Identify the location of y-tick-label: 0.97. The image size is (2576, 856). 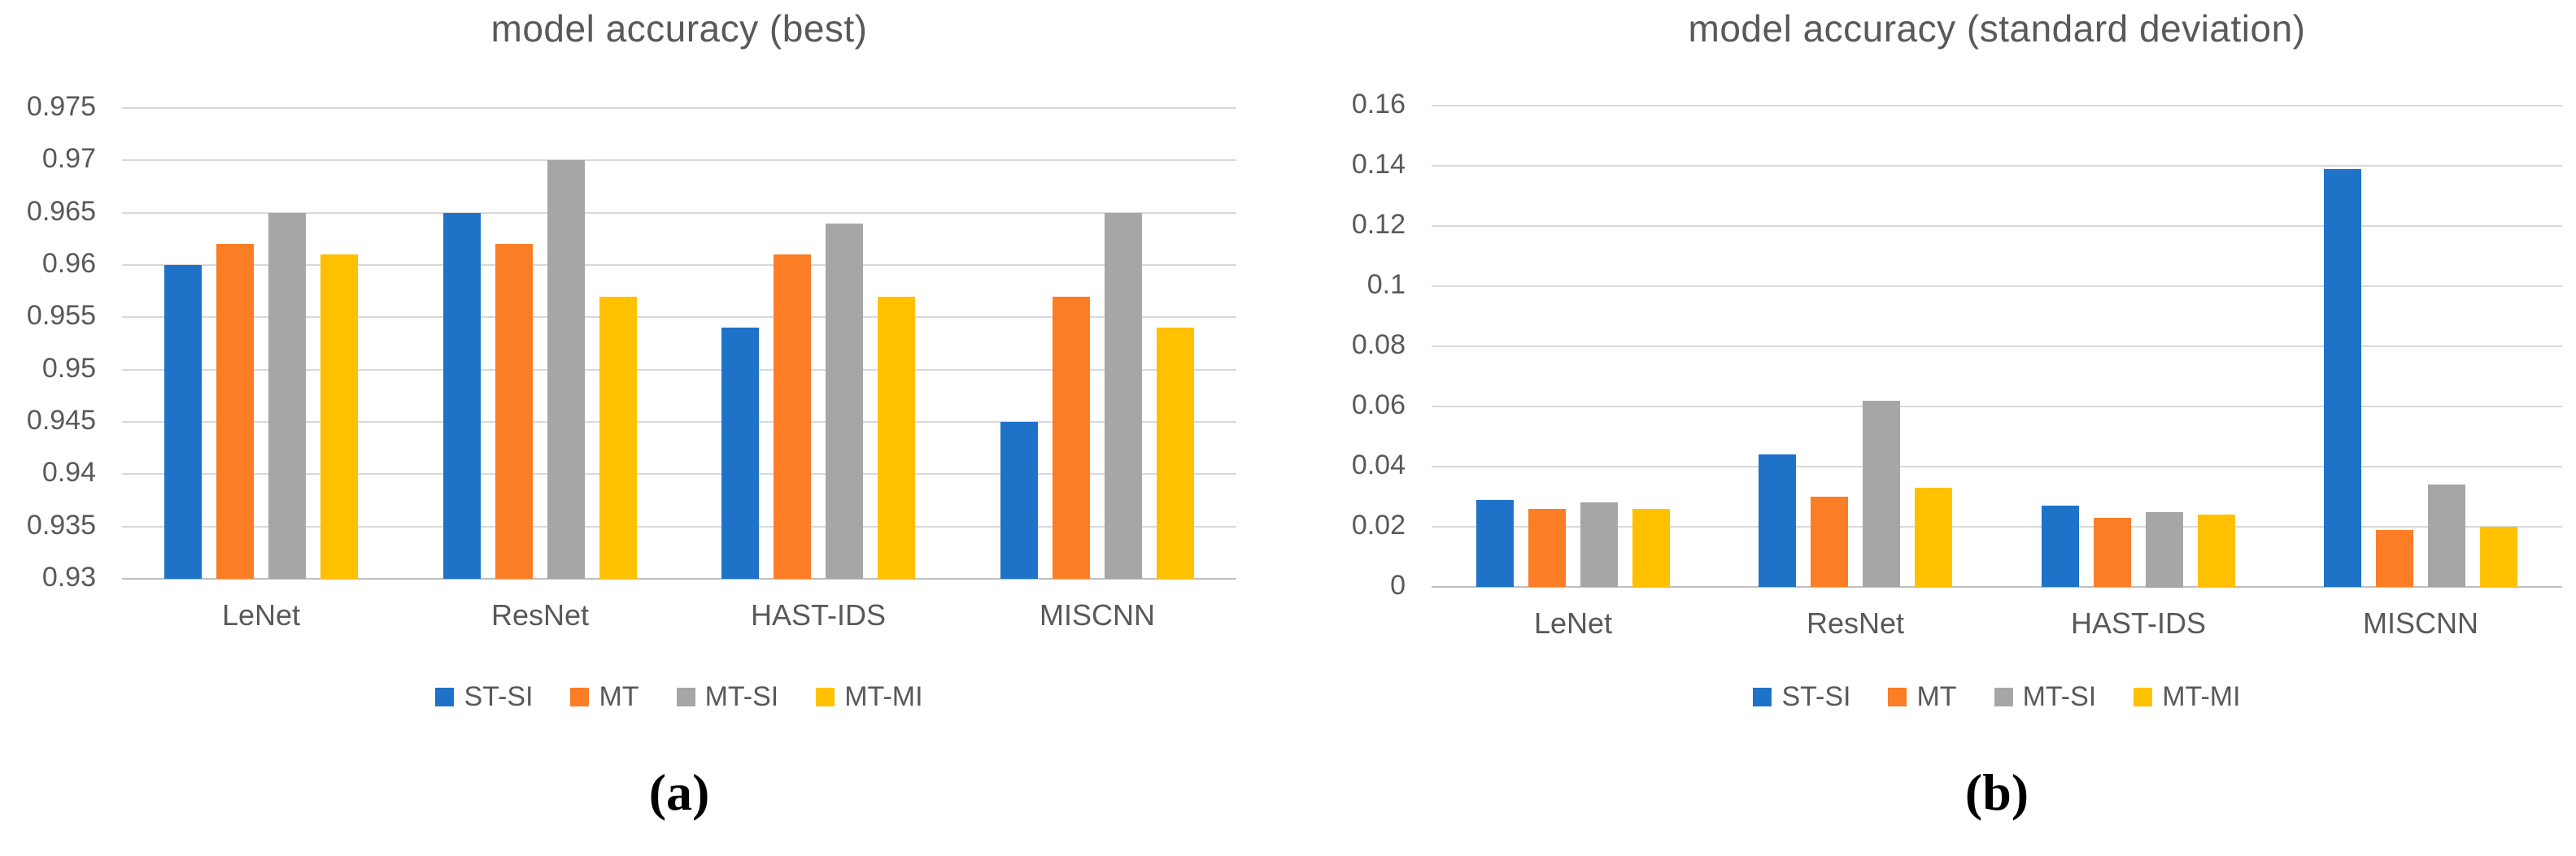
(68, 158).